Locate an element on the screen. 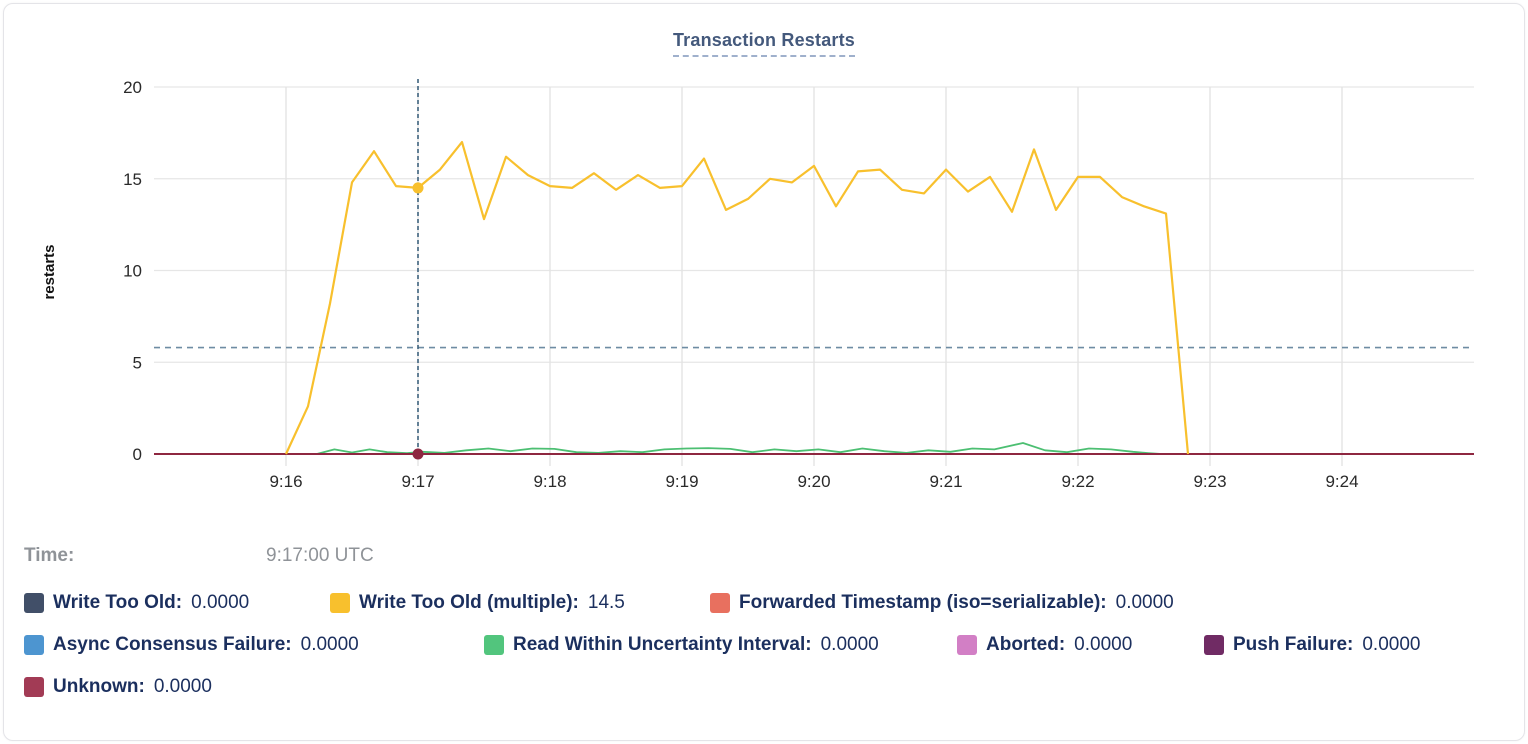  legend-item-aborted: Aborted: 0.0000 is located at coordinates (1066, 645).